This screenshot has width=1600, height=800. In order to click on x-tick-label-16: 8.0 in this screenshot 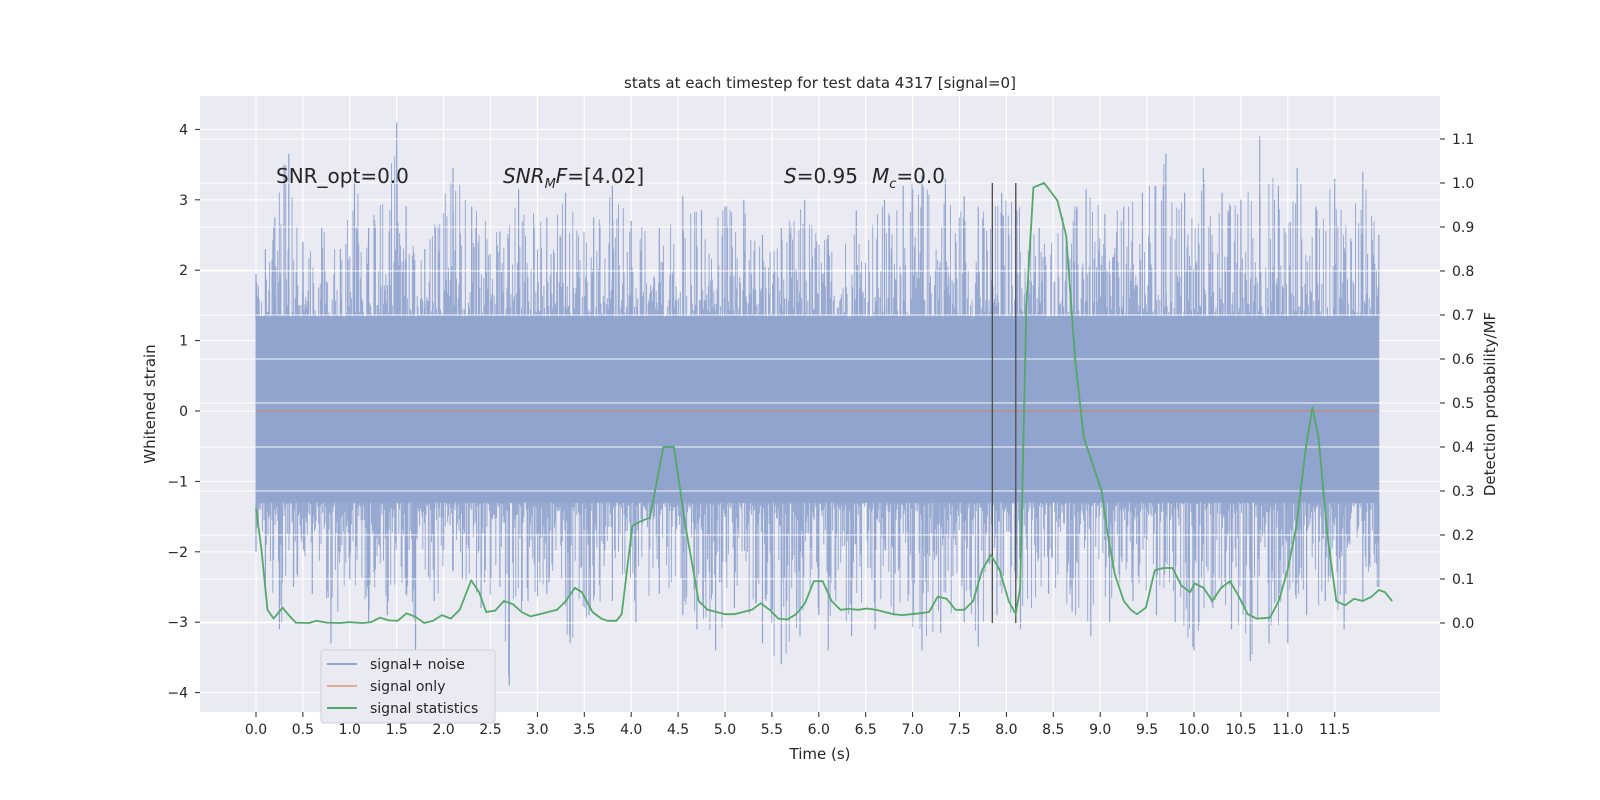, I will do `click(1006, 730)`.